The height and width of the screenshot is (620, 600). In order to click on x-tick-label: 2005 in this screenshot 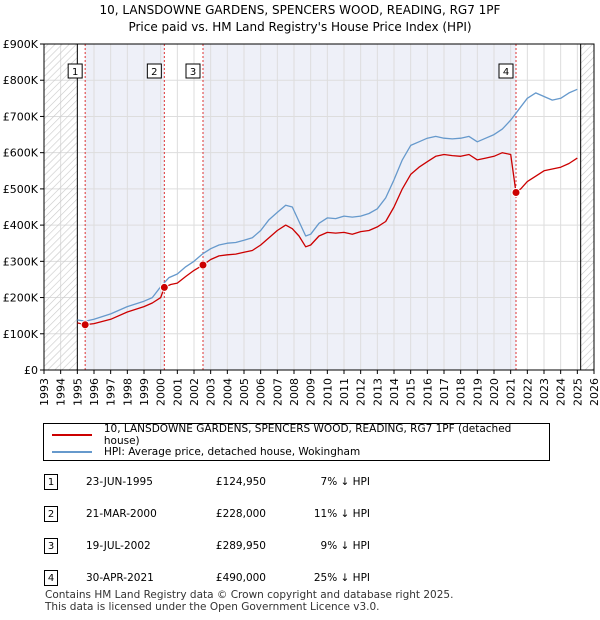, I will do `click(244, 392)`.